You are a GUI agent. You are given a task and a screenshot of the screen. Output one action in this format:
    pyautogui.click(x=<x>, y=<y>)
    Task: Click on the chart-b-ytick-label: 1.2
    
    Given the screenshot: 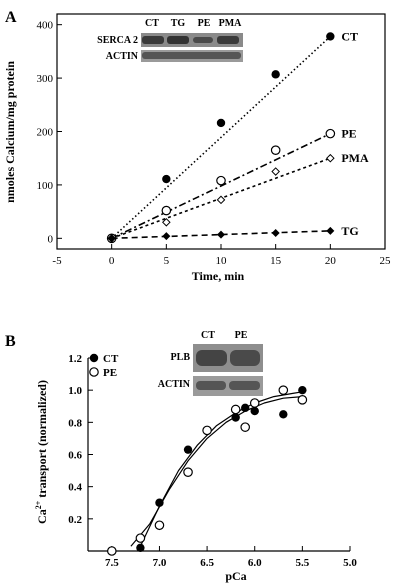 What is the action you would take?
    pyautogui.click(x=75, y=359)
    